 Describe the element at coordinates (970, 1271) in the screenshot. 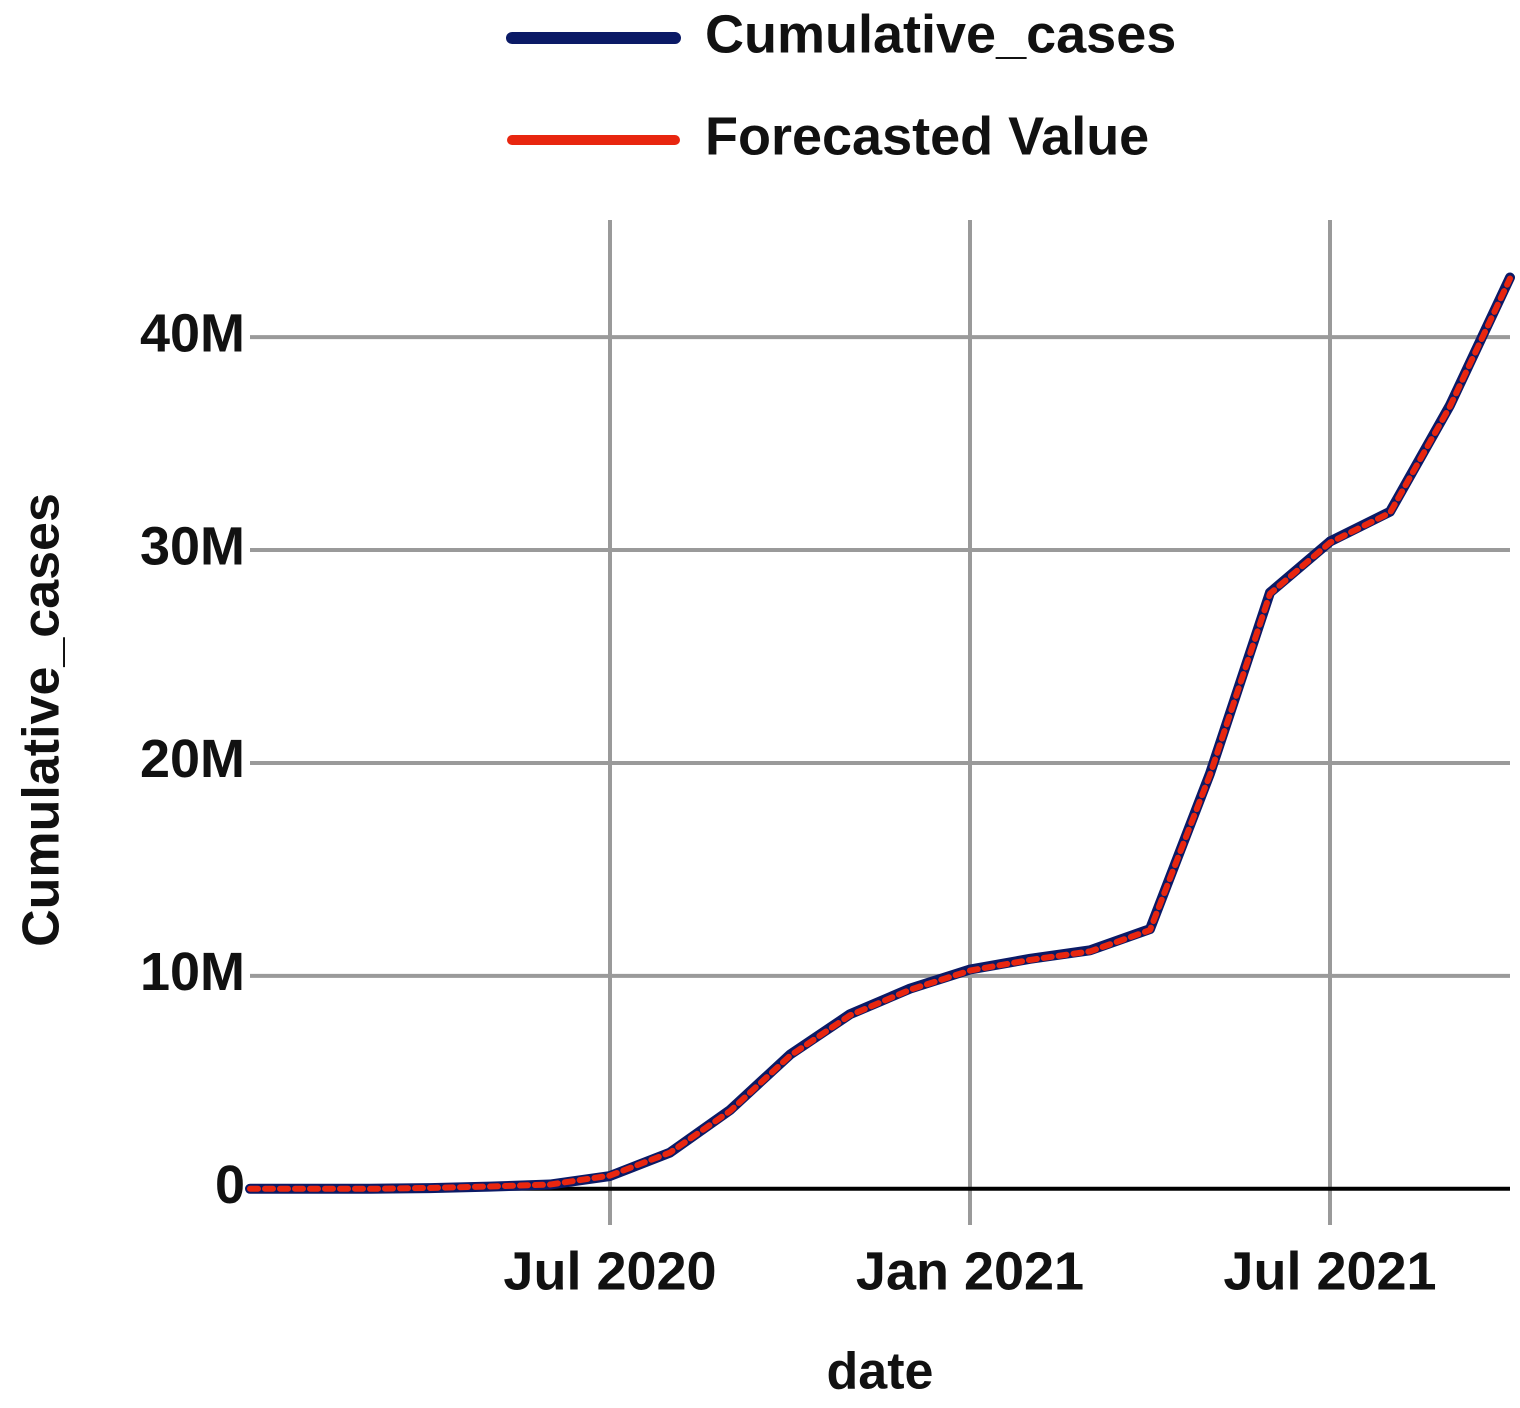

I see `x-tick-label: Jan 2021` at that location.